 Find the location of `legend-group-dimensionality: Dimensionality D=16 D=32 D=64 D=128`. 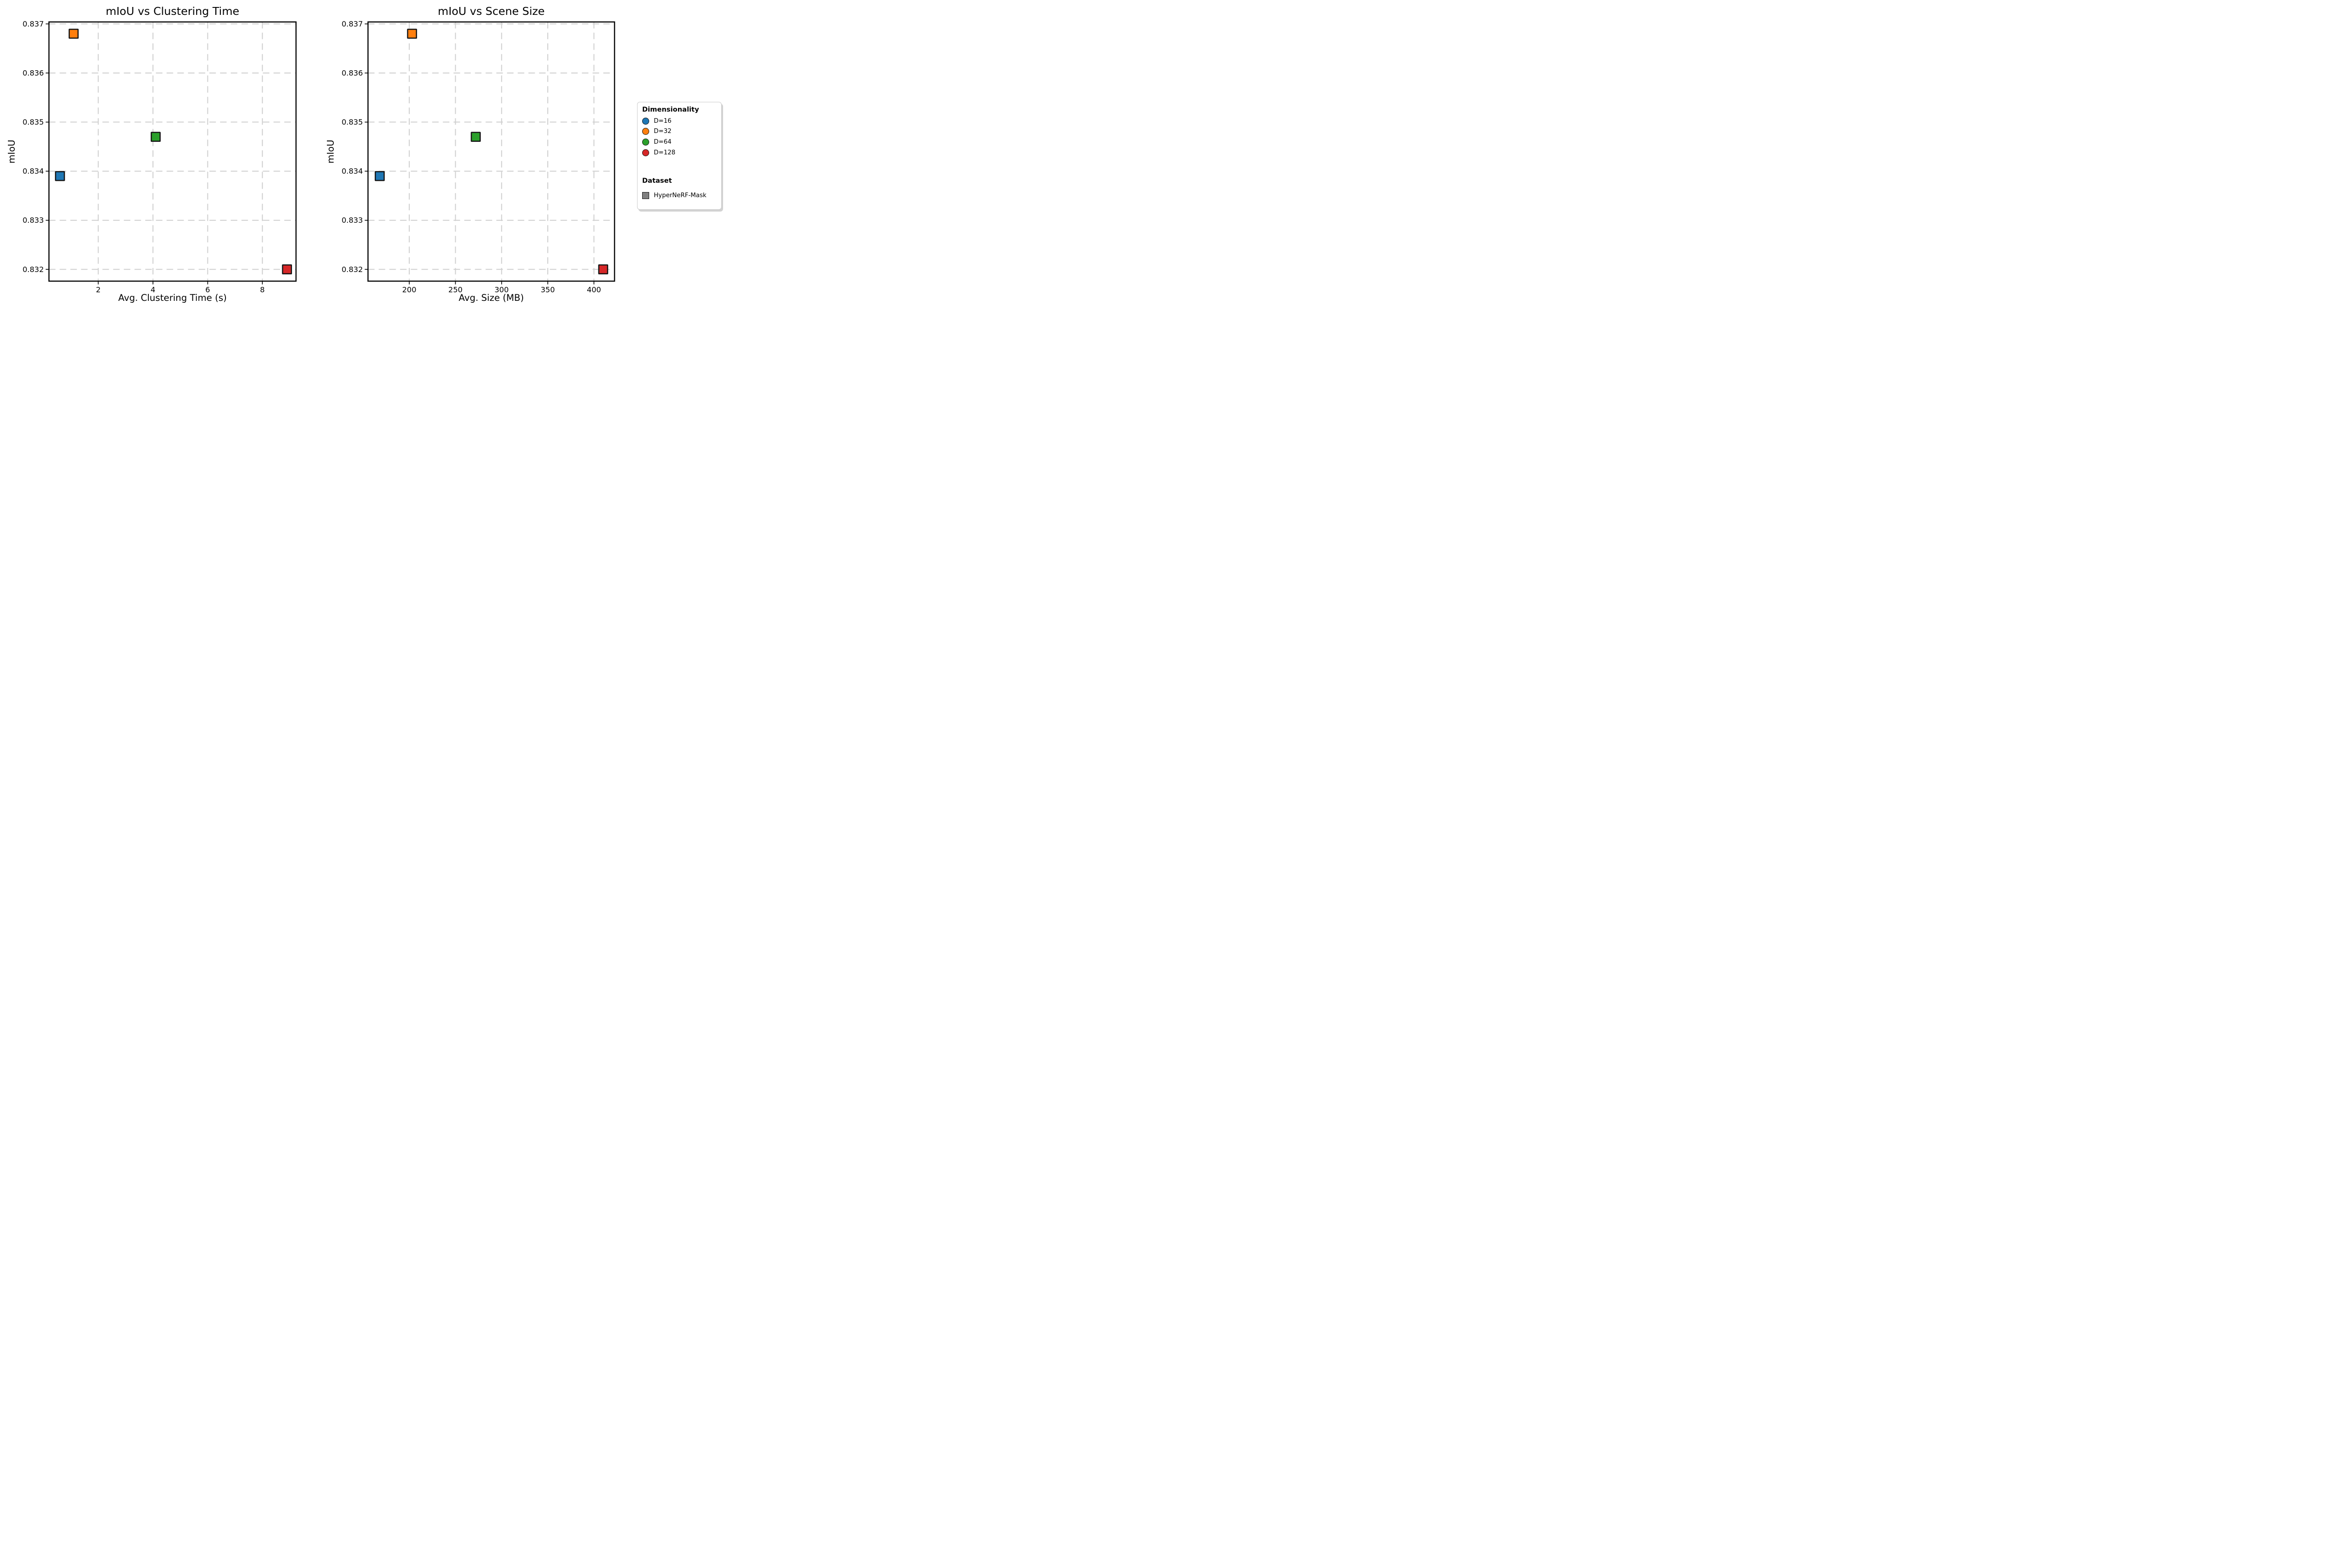

legend-group-dimensionality: Dimensionality D=16 D=32 D=64 D=128 is located at coordinates (680, 132).